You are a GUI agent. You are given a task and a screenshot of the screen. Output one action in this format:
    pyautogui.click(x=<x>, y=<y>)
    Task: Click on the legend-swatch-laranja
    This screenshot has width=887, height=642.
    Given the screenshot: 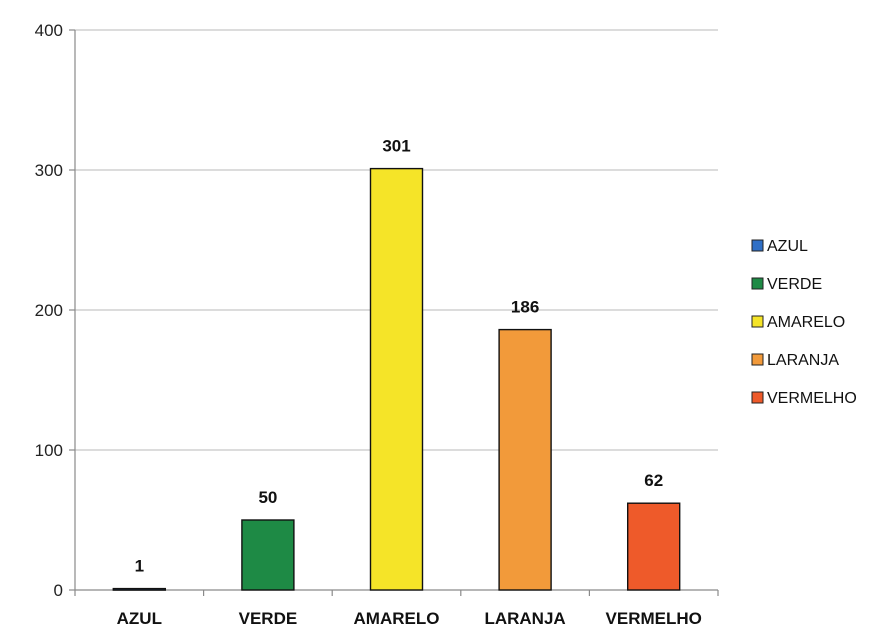 What is the action you would take?
    pyautogui.click(x=757, y=359)
    